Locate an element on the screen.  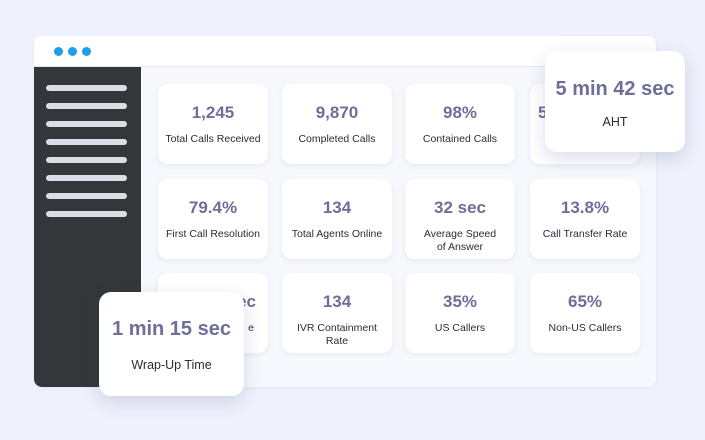
metric-card-completed-calls: 9,870 Completed Calls is located at coordinates (337, 124).